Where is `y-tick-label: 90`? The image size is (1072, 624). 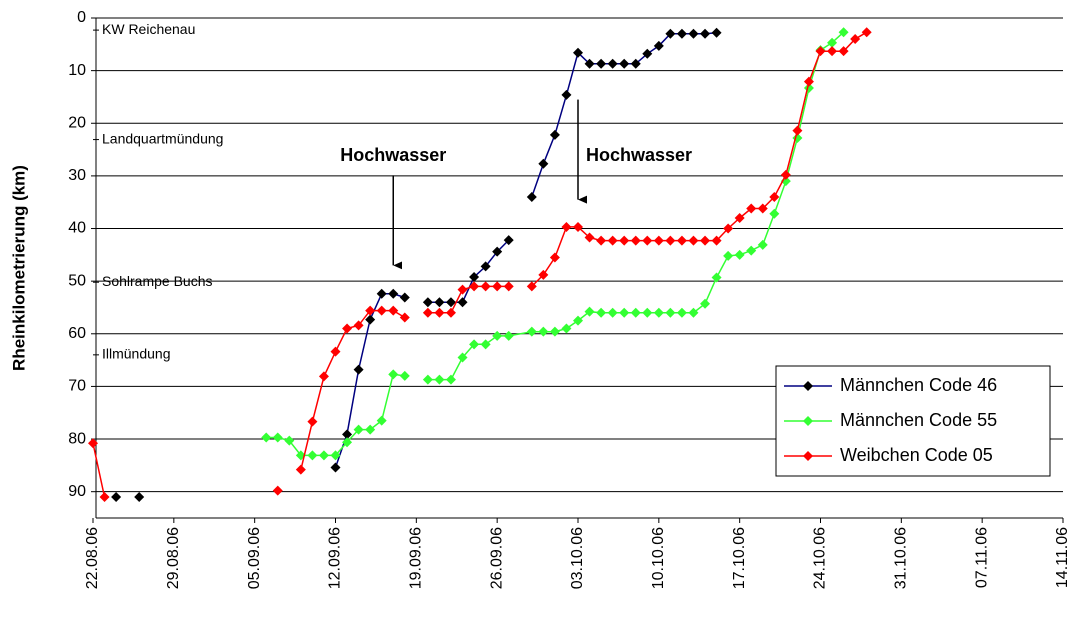
y-tick-label: 90 is located at coordinates (77, 491).